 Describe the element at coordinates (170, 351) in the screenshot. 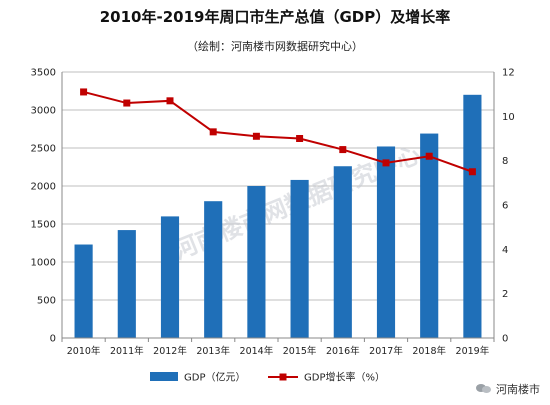

I see `x-tick-label: 2012年` at that location.